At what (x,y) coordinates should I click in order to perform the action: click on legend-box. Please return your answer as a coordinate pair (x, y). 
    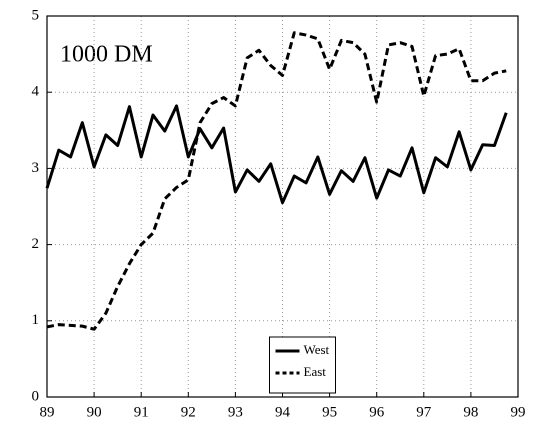
    Looking at the image, I should click on (302, 365).